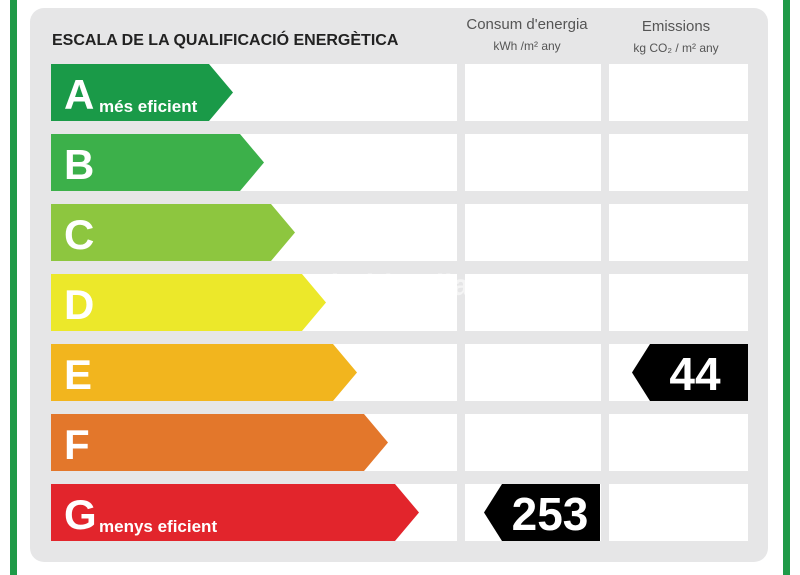 The image size is (800, 575). What do you see at coordinates (786, 287) in the screenshot?
I see `border-right` at bounding box center [786, 287].